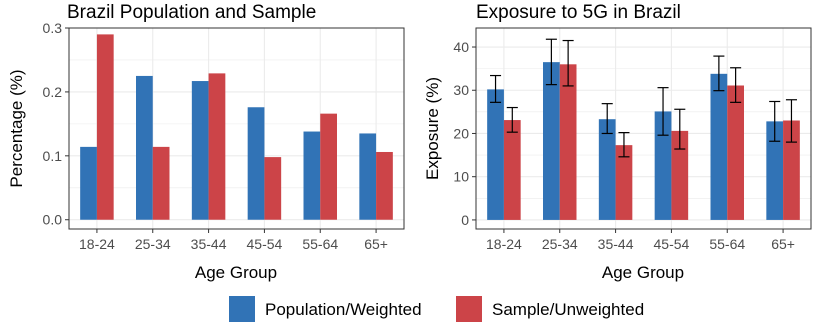  What do you see at coordinates (568, 309) in the screenshot?
I see `legend-label: Sample/Unweighted` at bounding box center [568, 309].